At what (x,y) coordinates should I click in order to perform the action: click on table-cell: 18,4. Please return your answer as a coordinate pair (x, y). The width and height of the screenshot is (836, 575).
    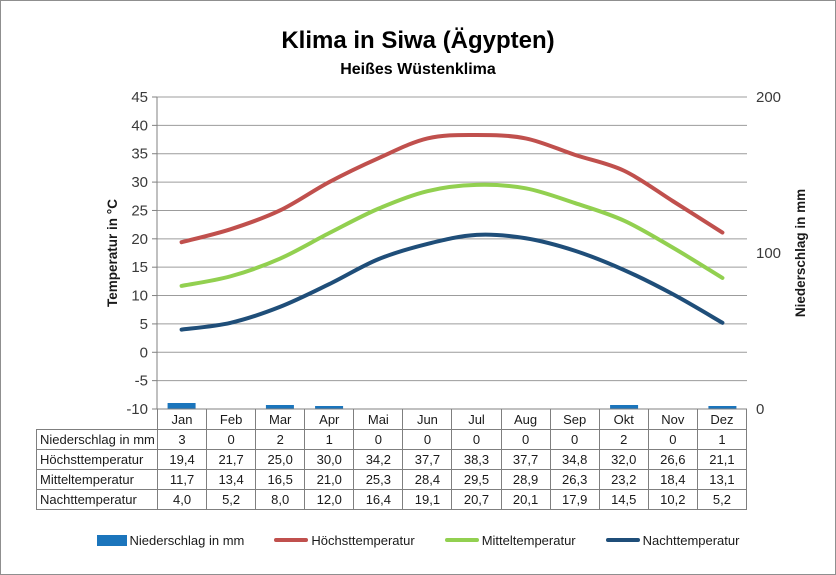
    Looking at the image, I should click on (672, 479).